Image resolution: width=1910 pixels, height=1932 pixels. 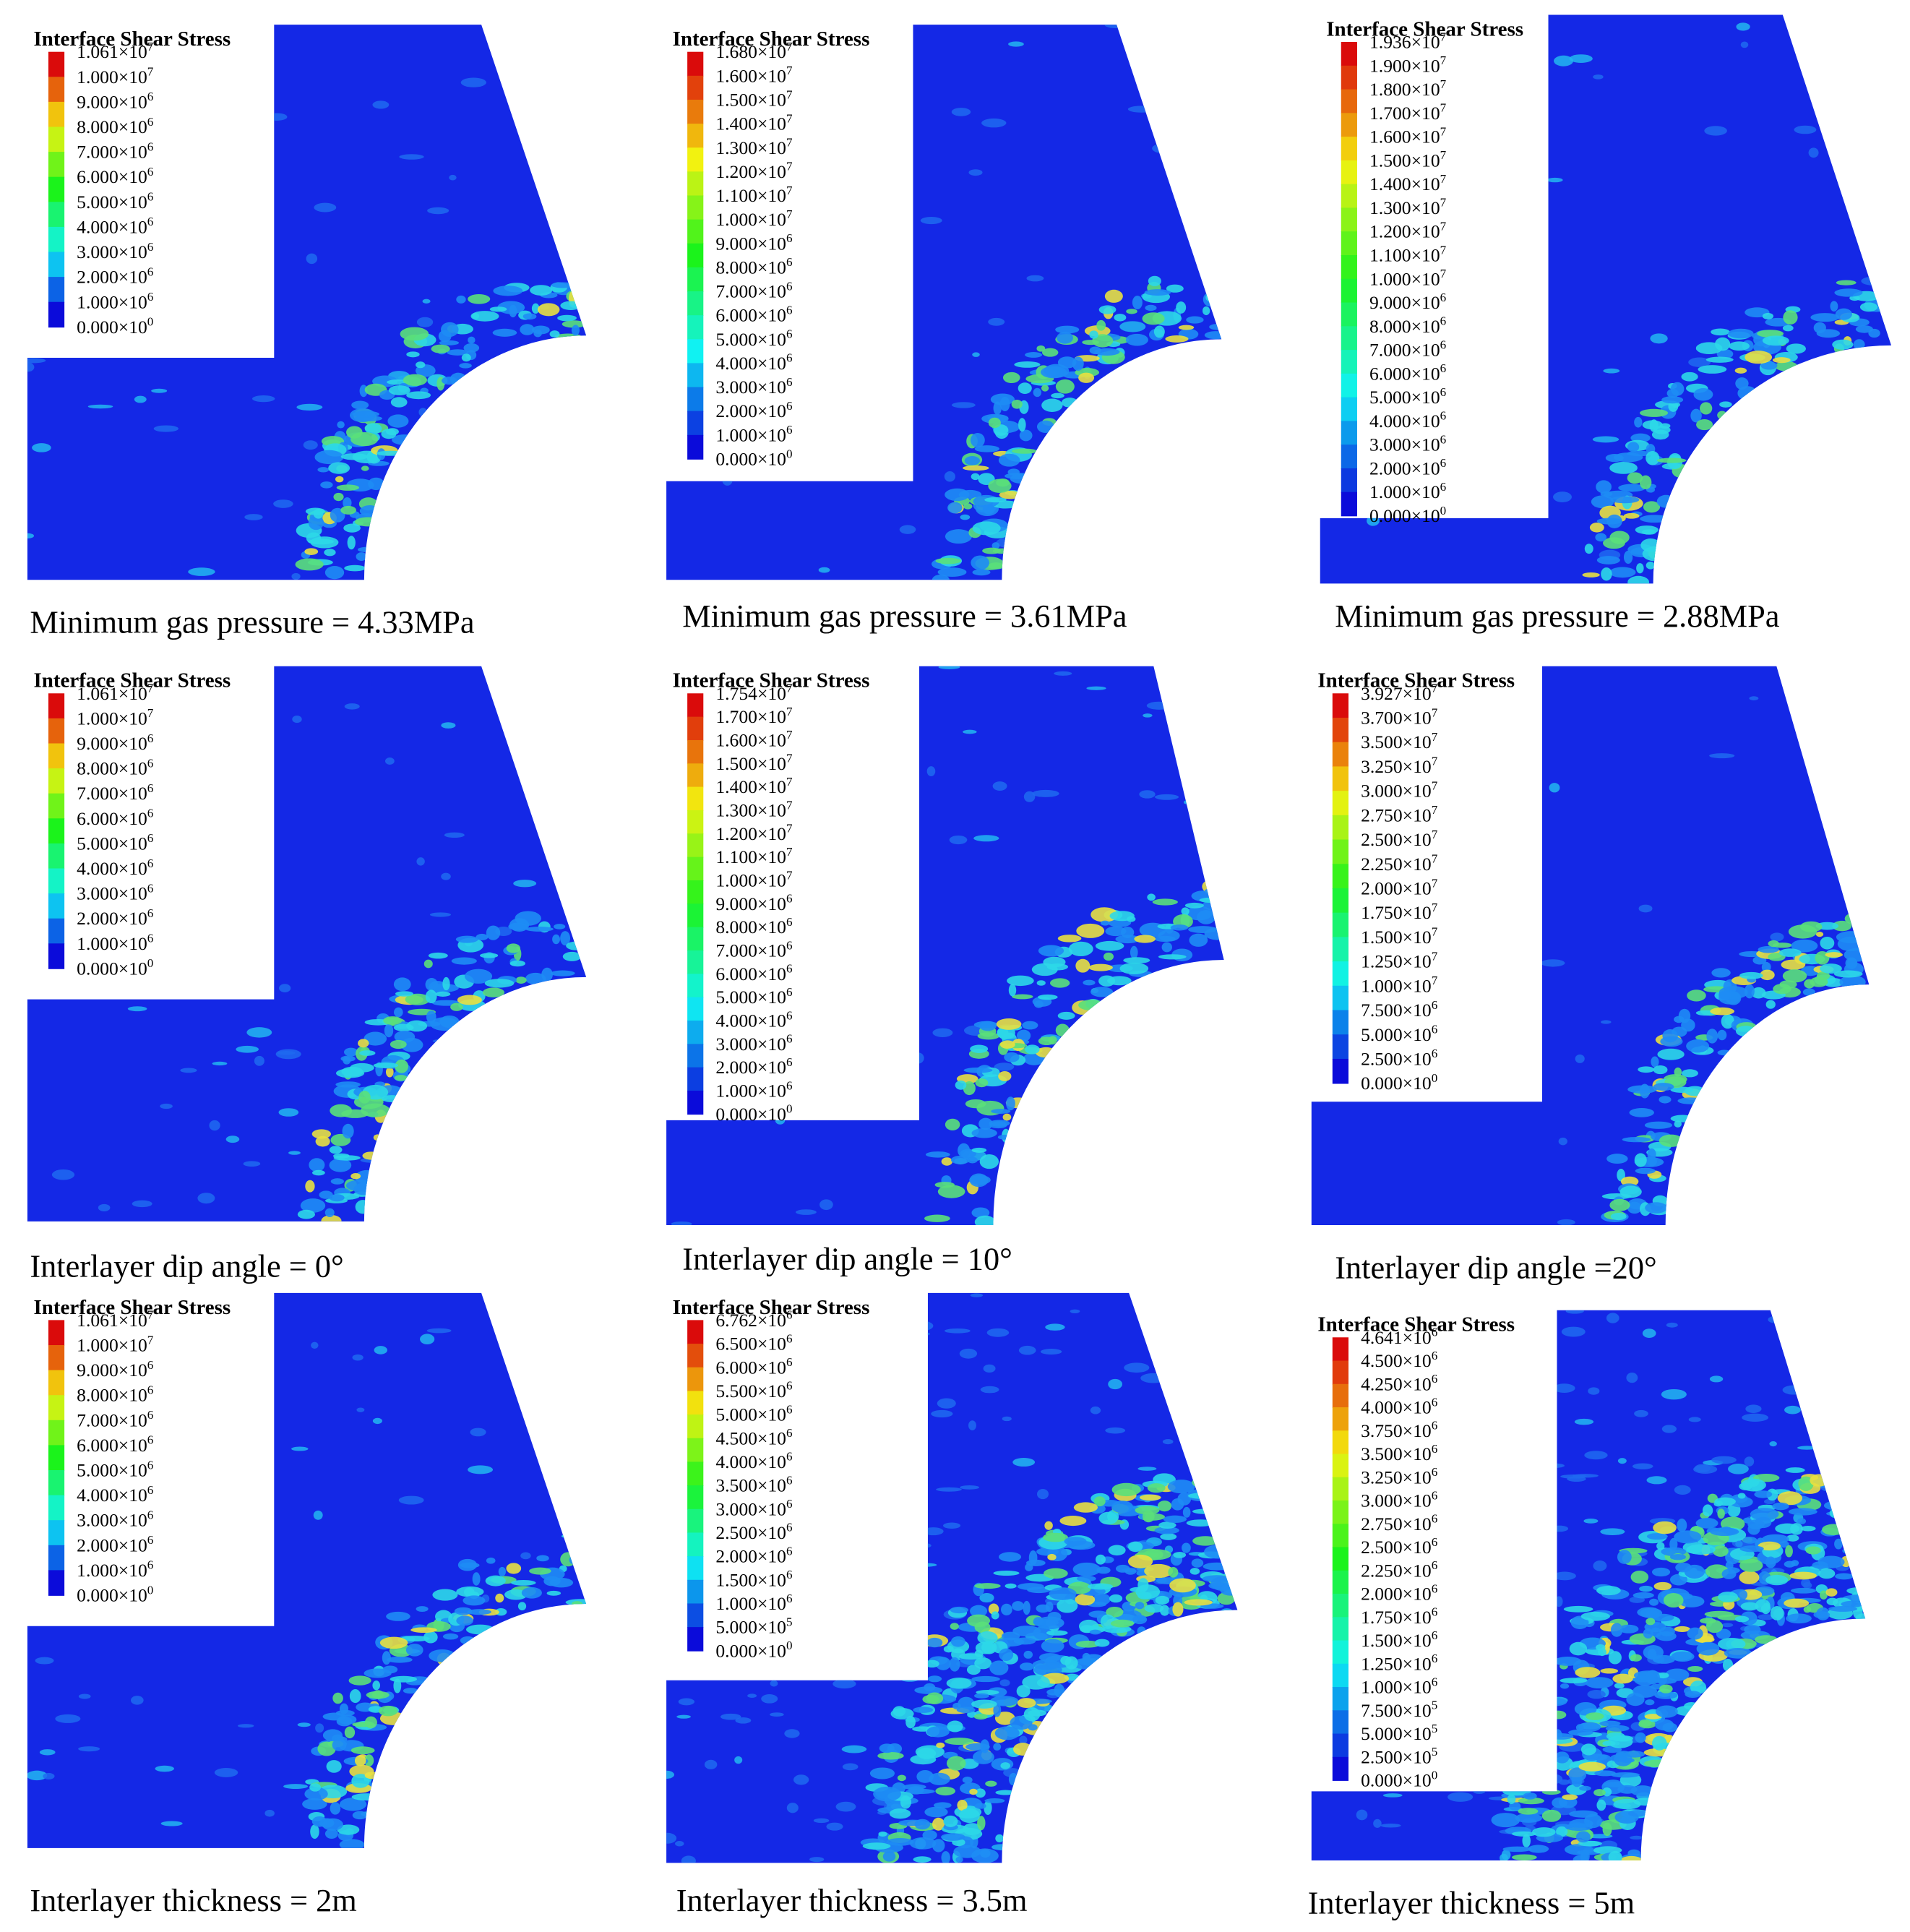 I want to click on label-mantissa: 3.000×10, so click(x=750, y=1045).